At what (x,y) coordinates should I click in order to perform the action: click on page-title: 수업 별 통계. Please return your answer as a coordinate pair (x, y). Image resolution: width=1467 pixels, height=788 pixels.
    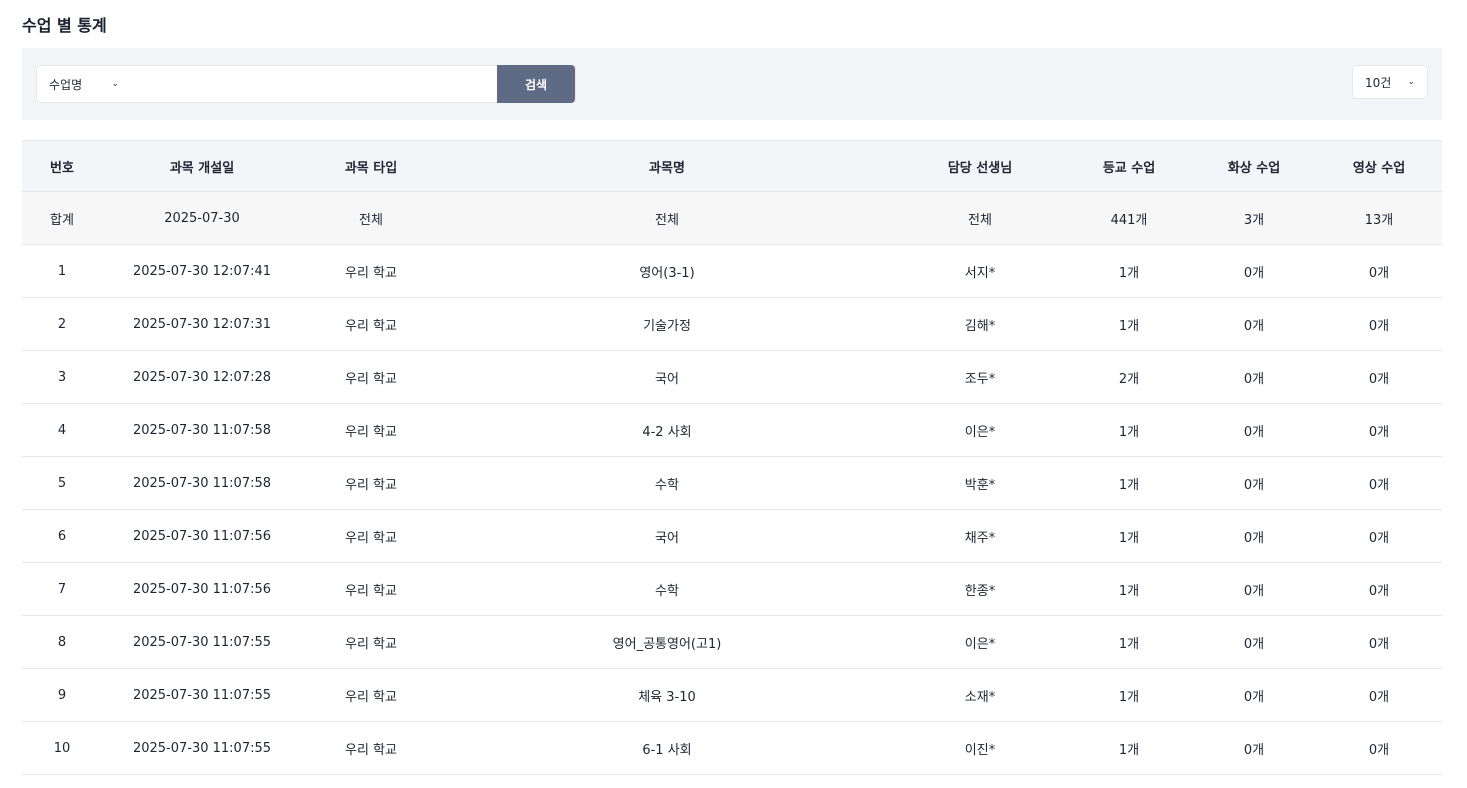
    Looking at the image, I should click on (64, 25).